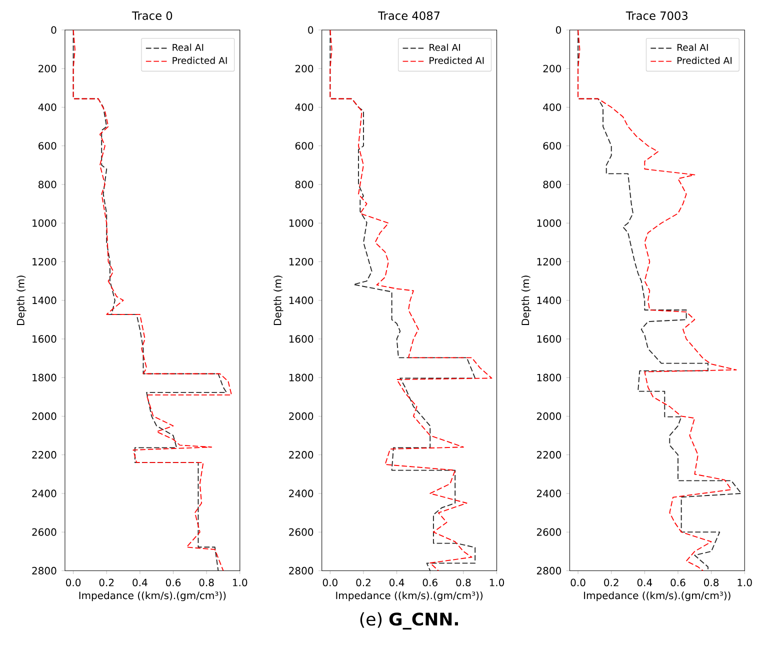 The height and width of the screenshot is (648, 757). Describe the element at coordinates (657, 16) in the screenshot. I see `chart-title: Trace 7003` at that location.